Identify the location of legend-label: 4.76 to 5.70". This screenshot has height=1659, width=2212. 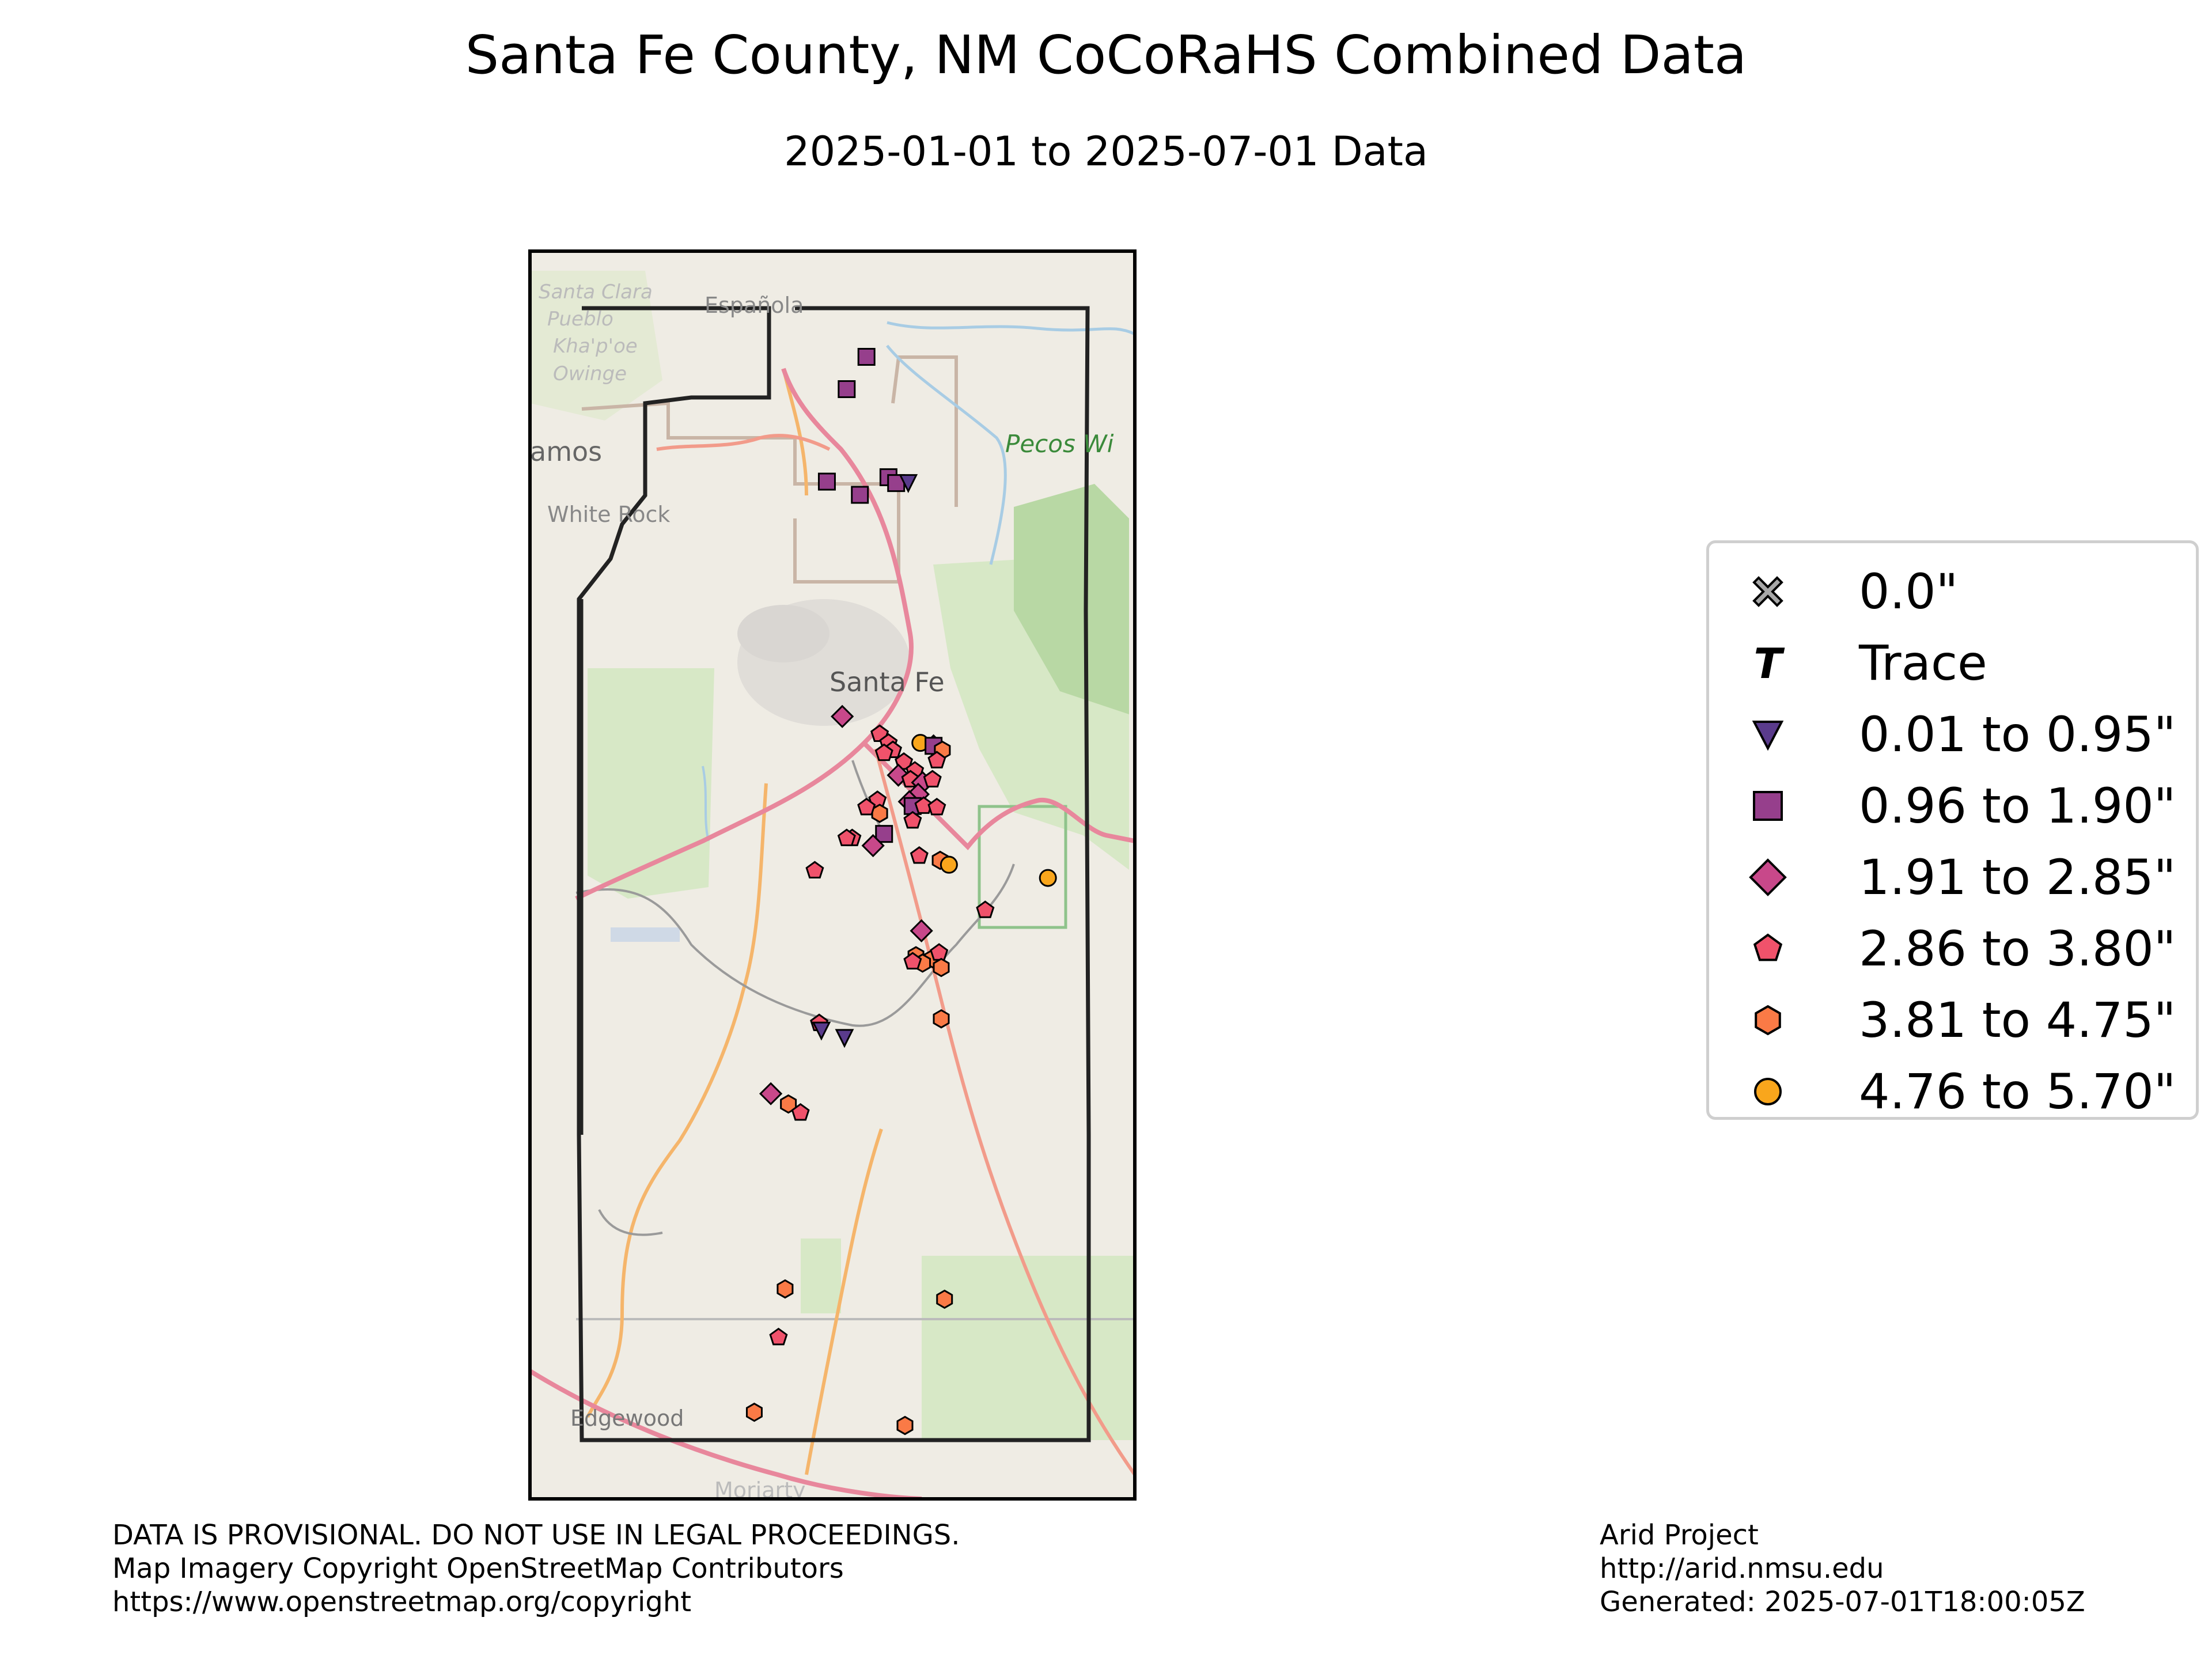
(2017, 1091).